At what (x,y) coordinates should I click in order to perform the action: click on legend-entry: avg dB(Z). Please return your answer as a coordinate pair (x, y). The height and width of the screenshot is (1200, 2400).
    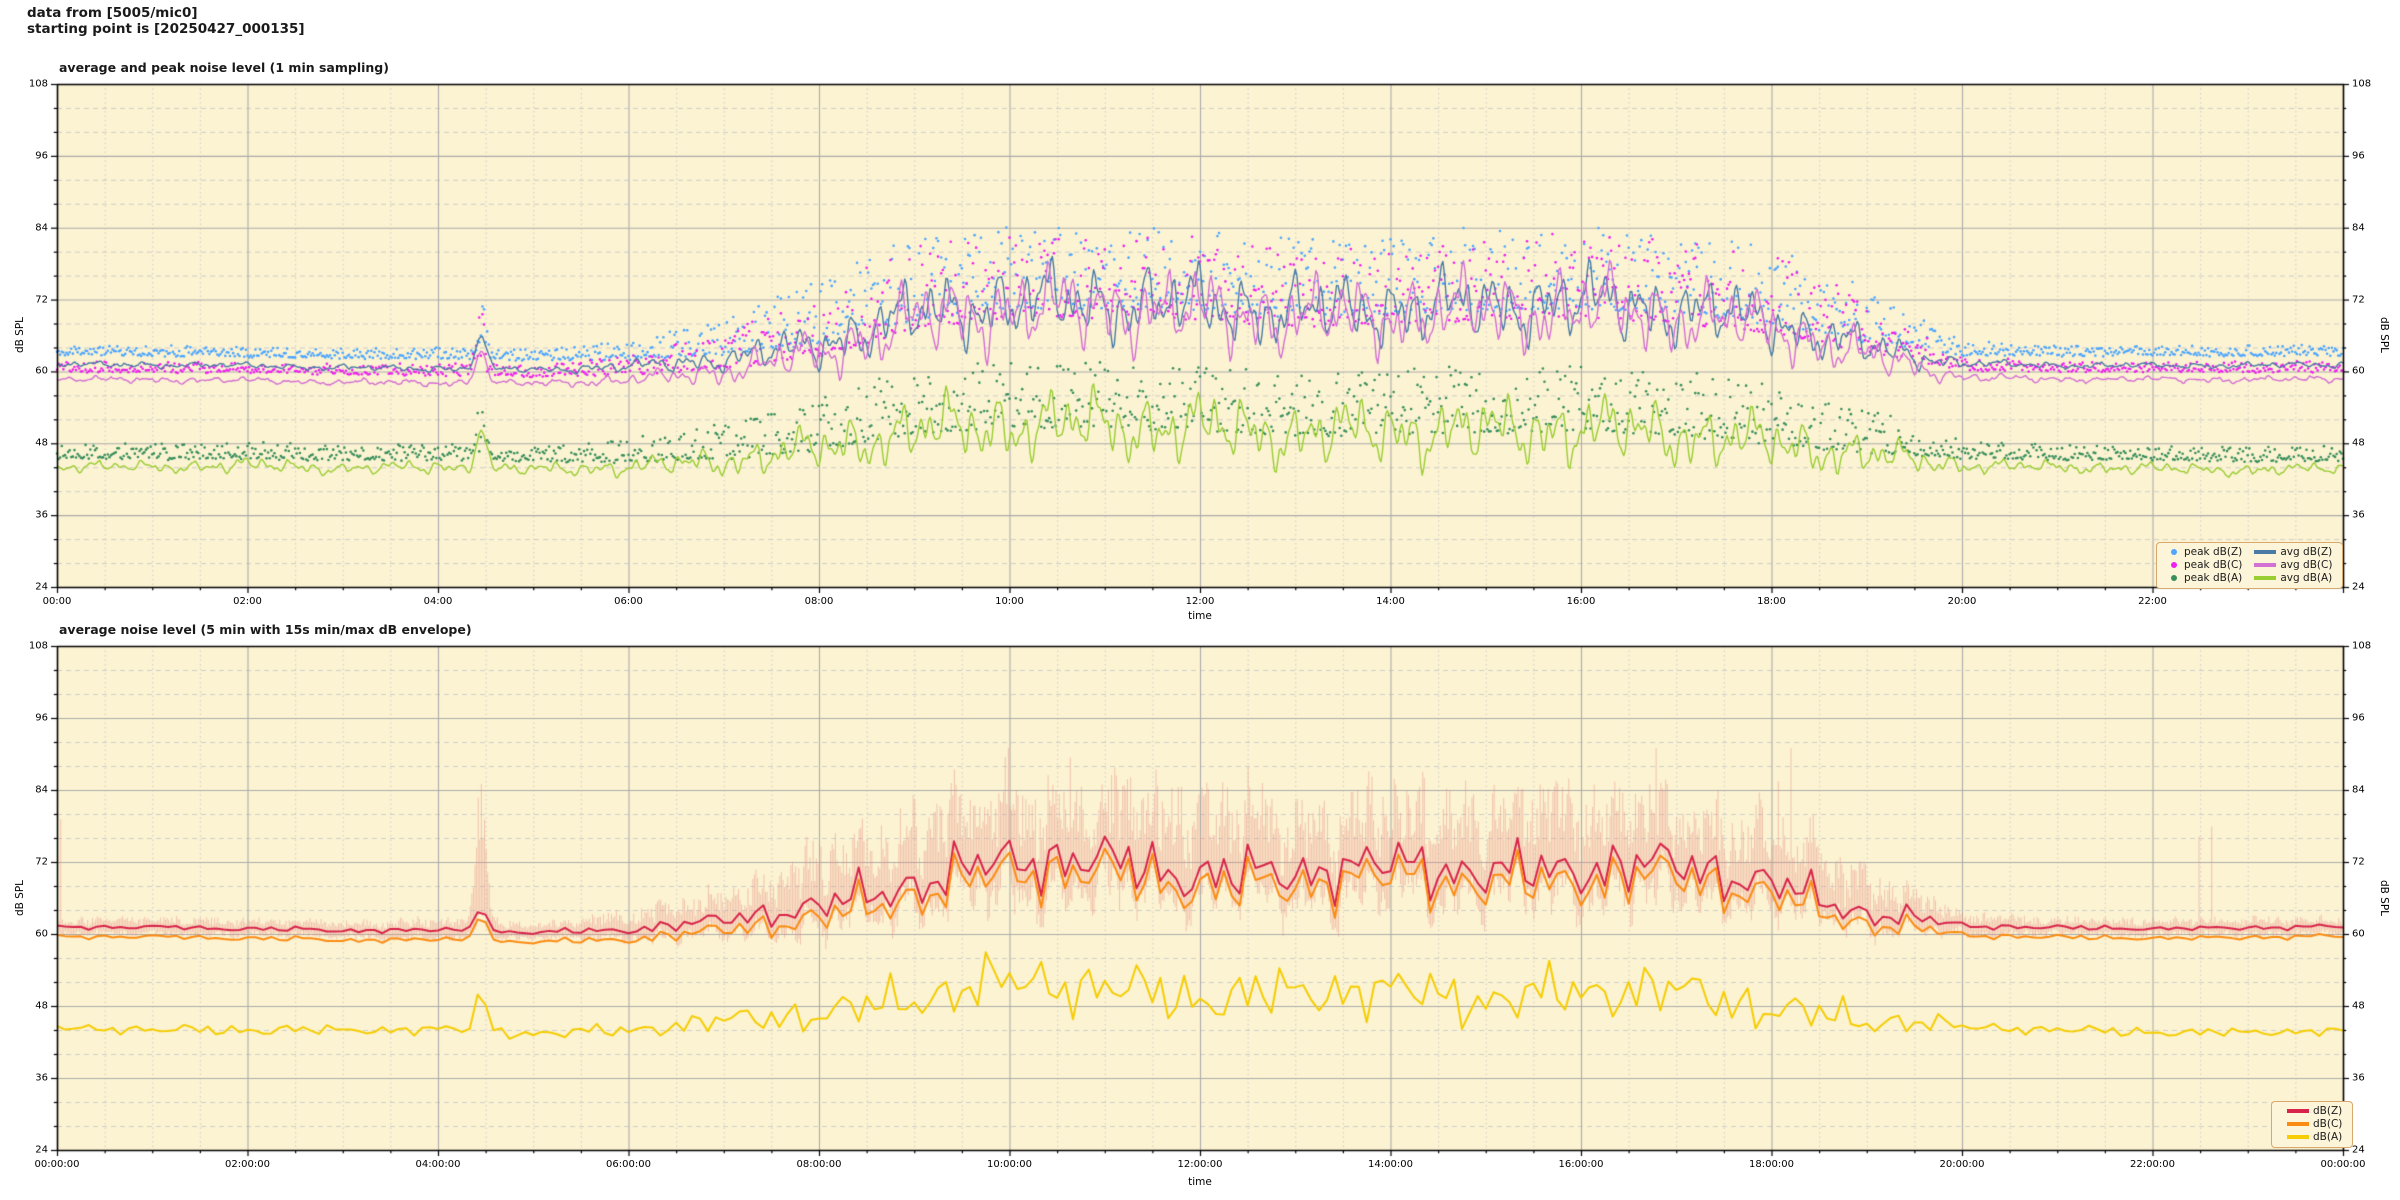
    Looking at the image, I should click on (2290, 552).